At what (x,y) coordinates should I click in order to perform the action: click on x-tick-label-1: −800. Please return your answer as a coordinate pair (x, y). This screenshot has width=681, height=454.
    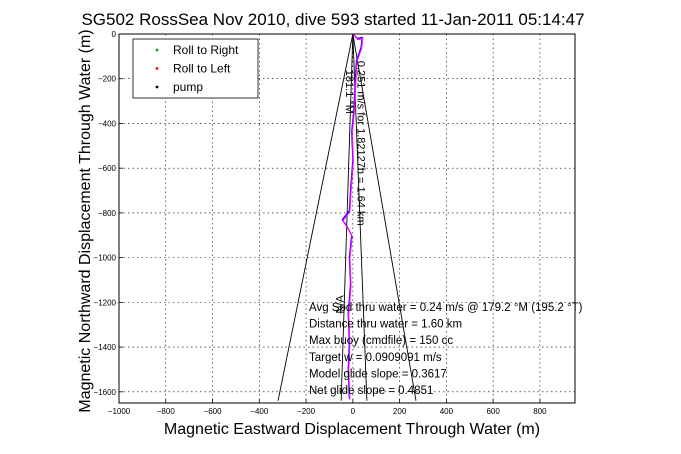
    Looking at the image, I should click on (166, 411).